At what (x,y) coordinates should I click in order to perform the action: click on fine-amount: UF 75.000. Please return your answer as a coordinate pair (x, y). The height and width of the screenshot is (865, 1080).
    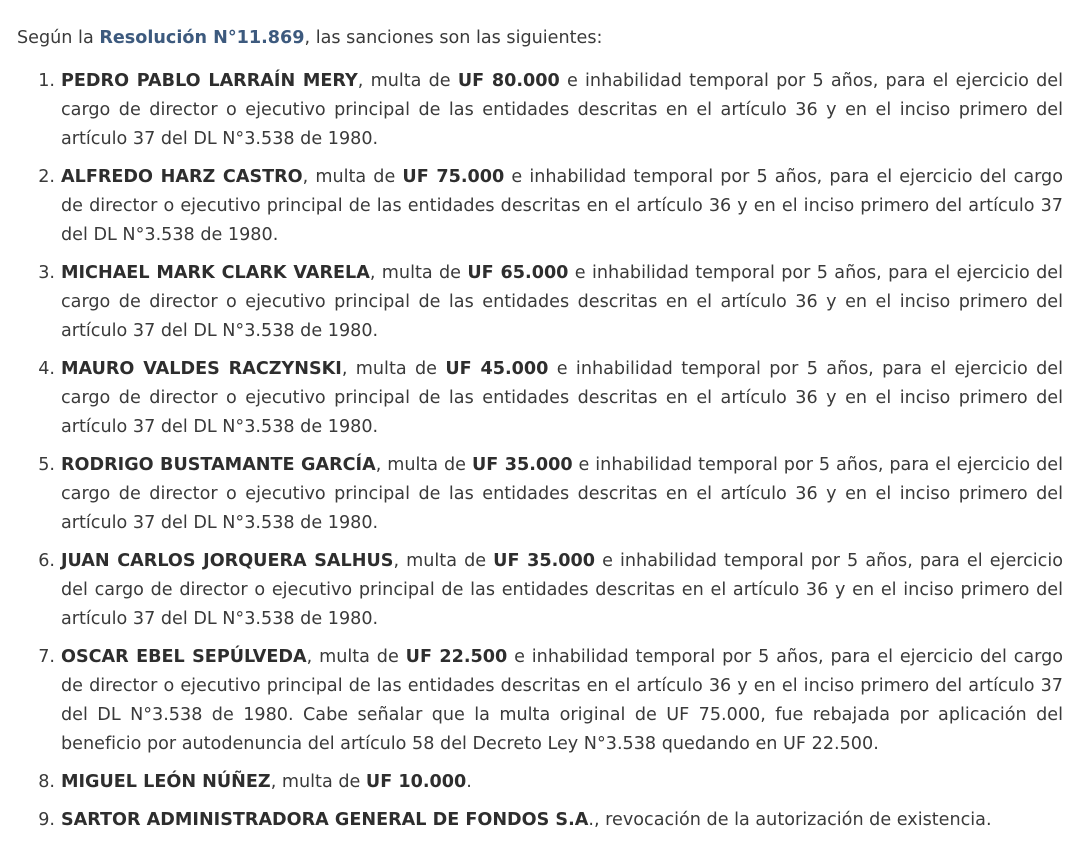
    Looking at the image, I should click on (453, 177).